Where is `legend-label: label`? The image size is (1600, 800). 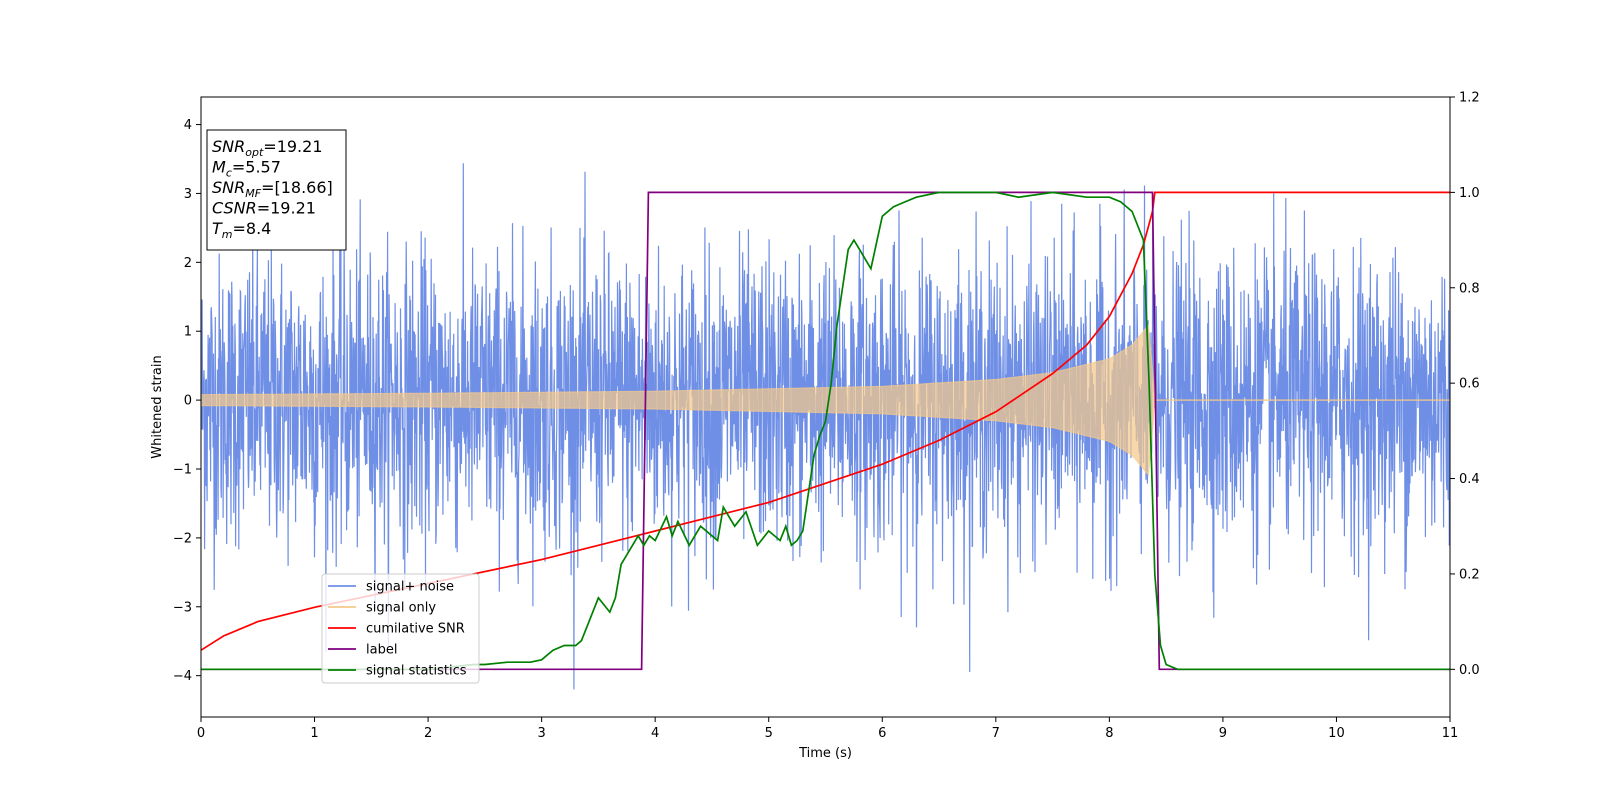
legend-label: label is located at coordinates (381, 650).